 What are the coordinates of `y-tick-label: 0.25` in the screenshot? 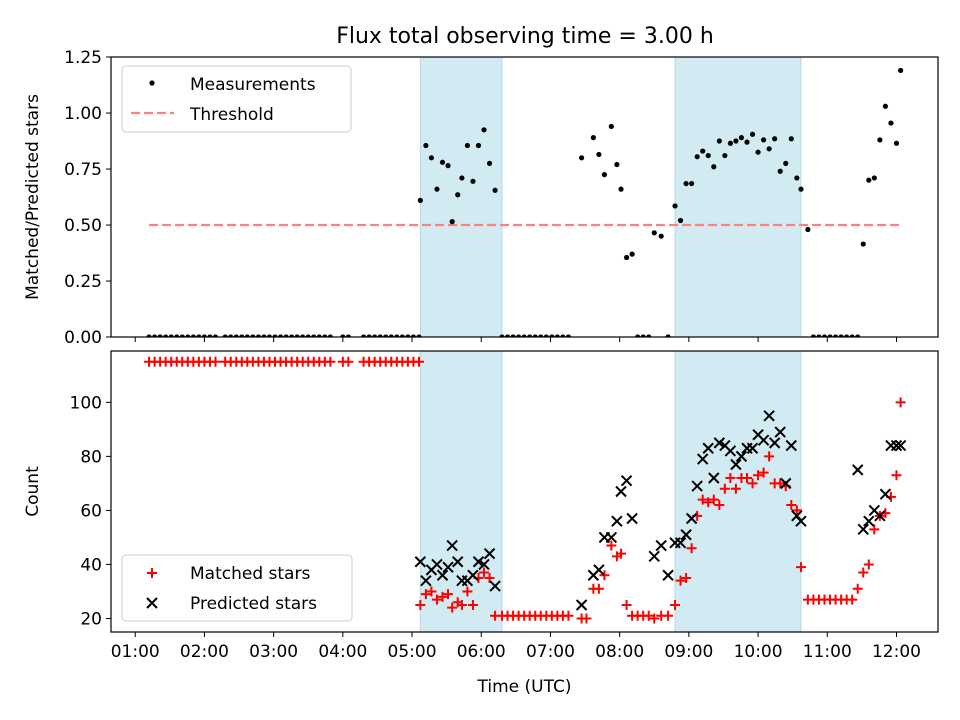 It's located at (83, 282).